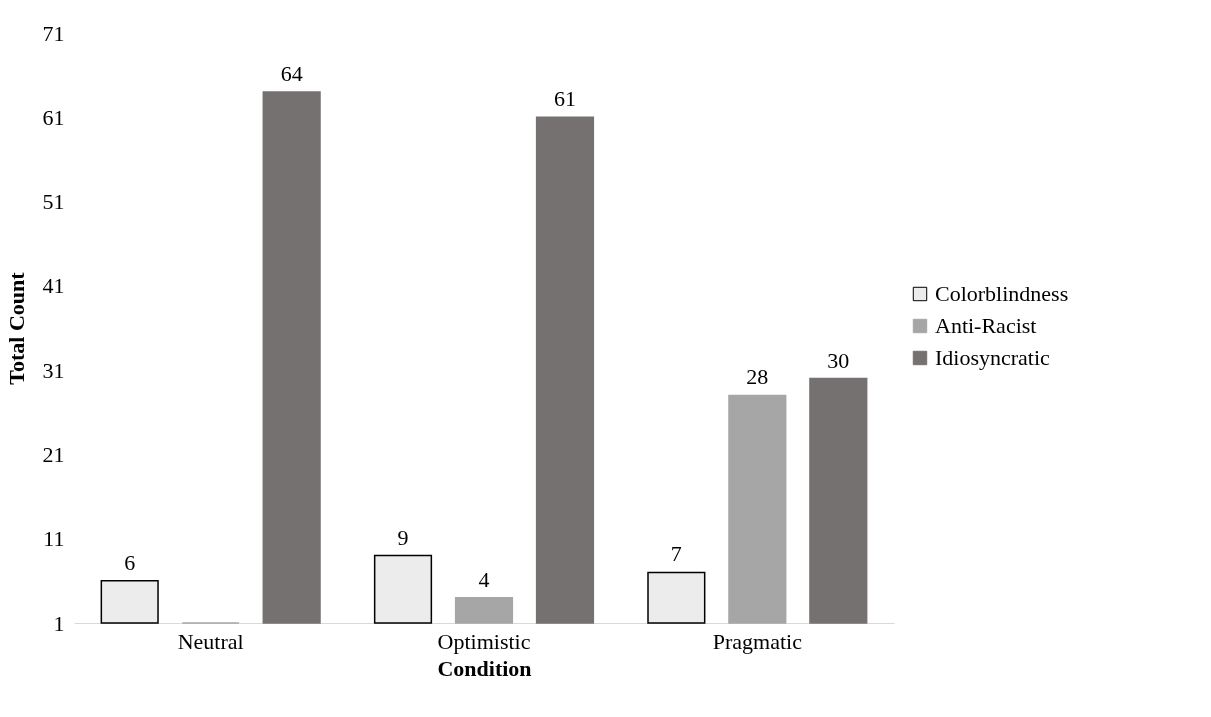  What do you see at coordinates (993, 357) in the screenshot?
I see `legend-label: Idiosyncratic` at bounding box center [993, 357].